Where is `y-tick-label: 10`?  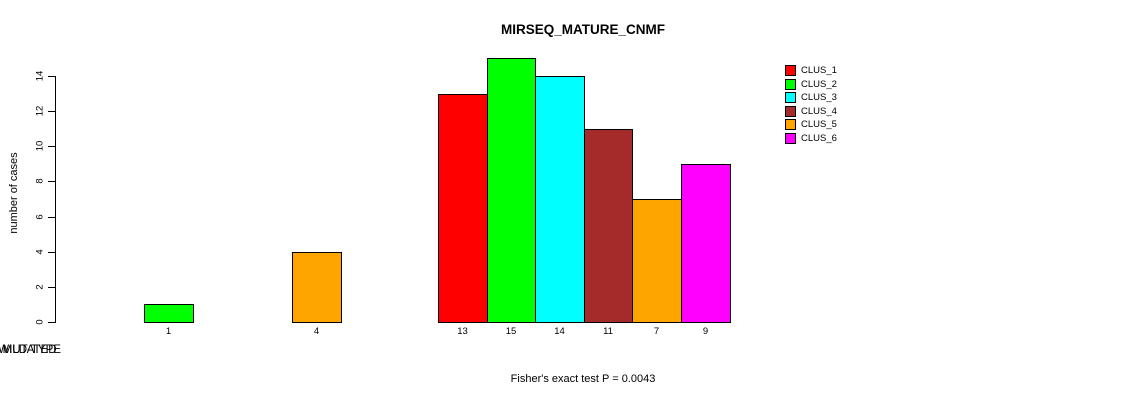
y-tick-label: 10 is located at coordinates (40, 146).